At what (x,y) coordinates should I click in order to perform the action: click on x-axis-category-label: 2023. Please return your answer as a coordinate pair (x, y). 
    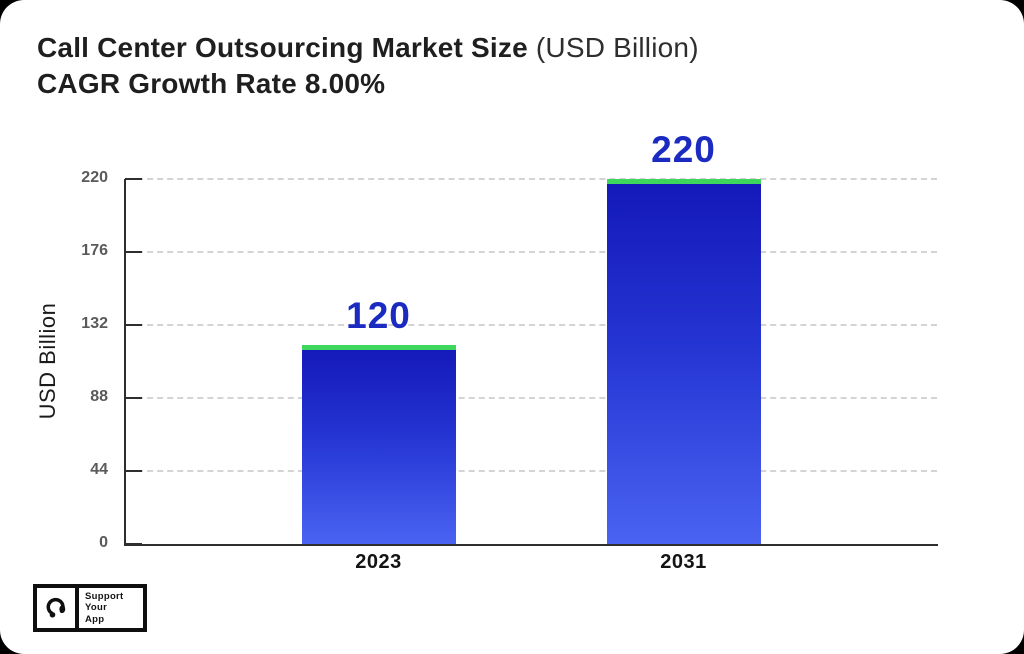
    Looking at the image, I should click on (378, 562).